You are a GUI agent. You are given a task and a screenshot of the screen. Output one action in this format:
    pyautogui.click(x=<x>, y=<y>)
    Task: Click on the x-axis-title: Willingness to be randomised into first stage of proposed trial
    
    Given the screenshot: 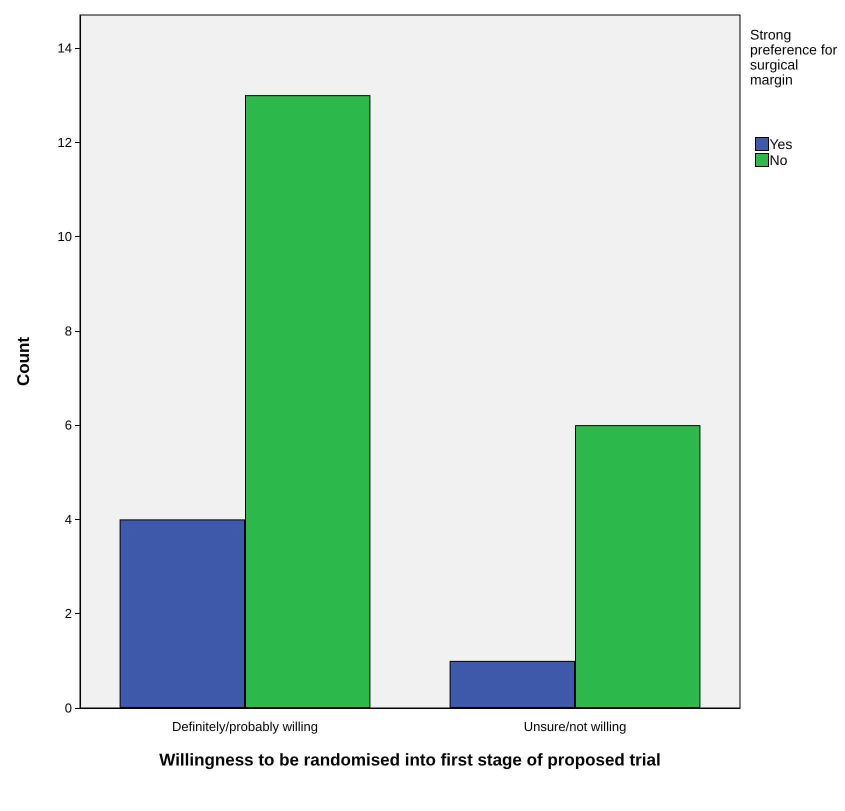 What is the action you would take?
    pyautogui.click(x=410, y=760)
    